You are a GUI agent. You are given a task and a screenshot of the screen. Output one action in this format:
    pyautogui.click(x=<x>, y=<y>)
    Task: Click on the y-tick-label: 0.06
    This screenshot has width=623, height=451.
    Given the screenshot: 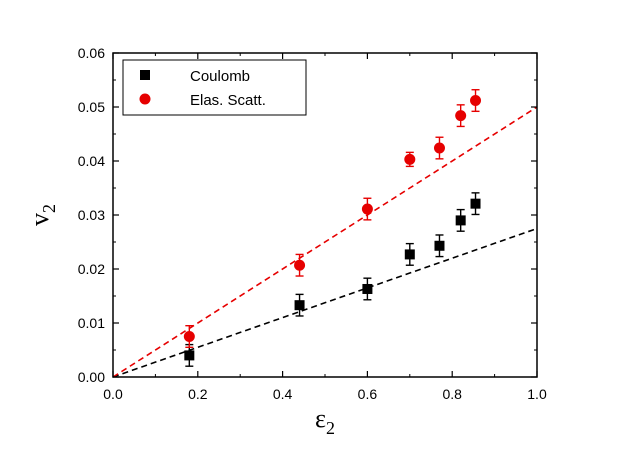 What is the action you would take?
    pyautogui.click(x=91, y=53)
    